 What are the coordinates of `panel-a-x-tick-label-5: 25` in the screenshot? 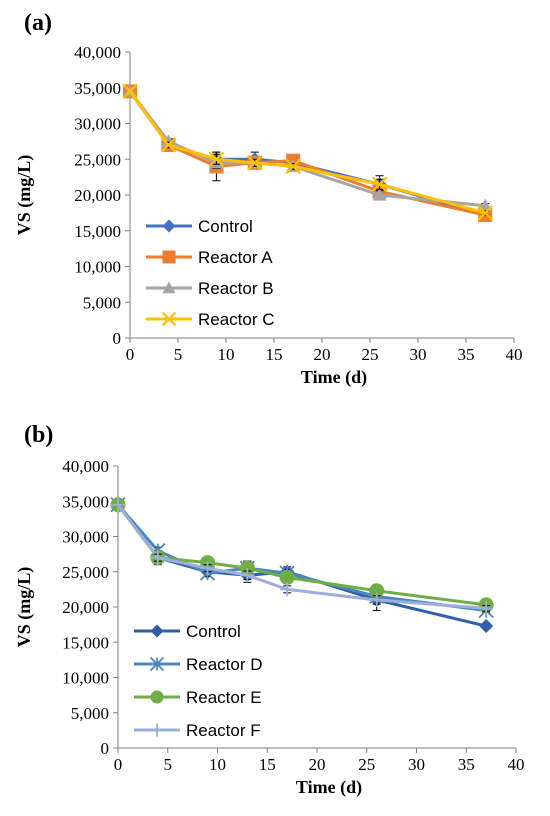 It's located at (370, 354).